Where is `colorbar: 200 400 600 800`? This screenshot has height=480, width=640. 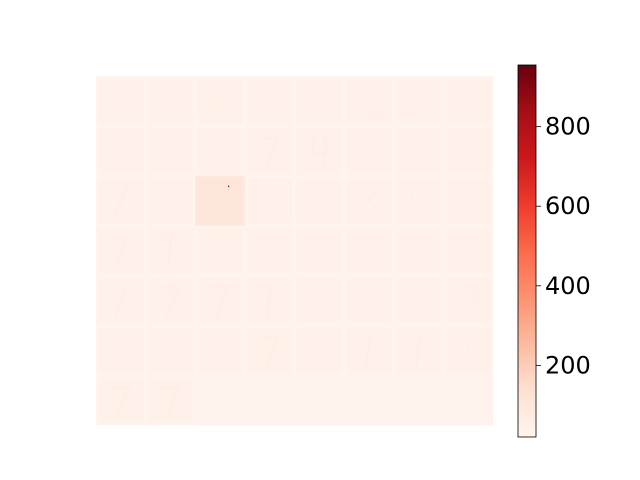
colorbar: 200 400 600 800 is located at coordinates (554, 251).